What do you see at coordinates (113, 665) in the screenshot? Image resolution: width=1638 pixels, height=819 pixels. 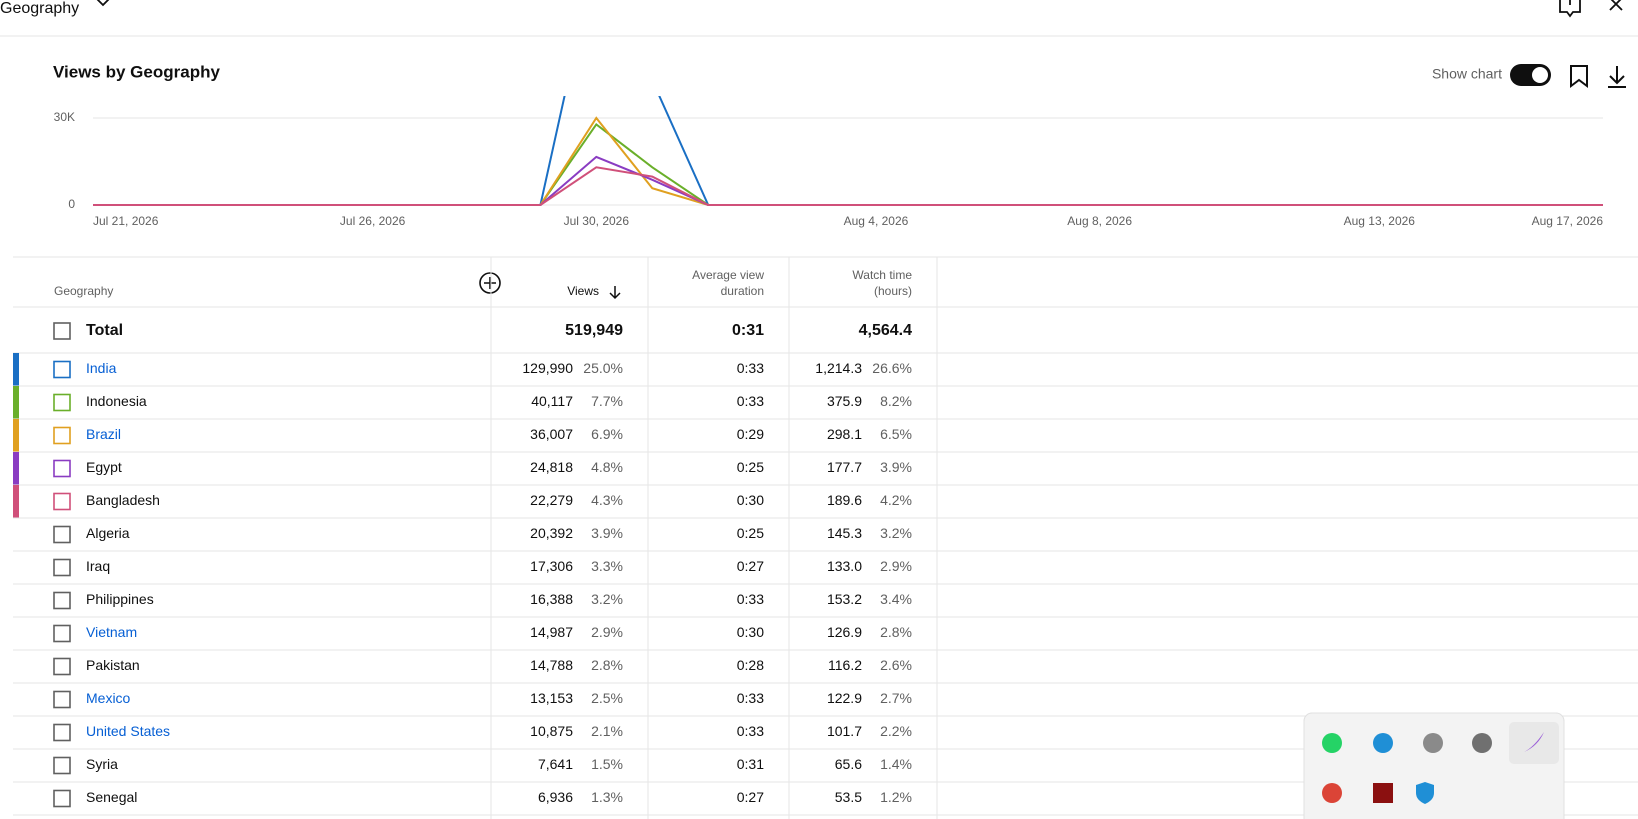 I see `geography-cell: Pakistan` at bounding box center [113, 665].